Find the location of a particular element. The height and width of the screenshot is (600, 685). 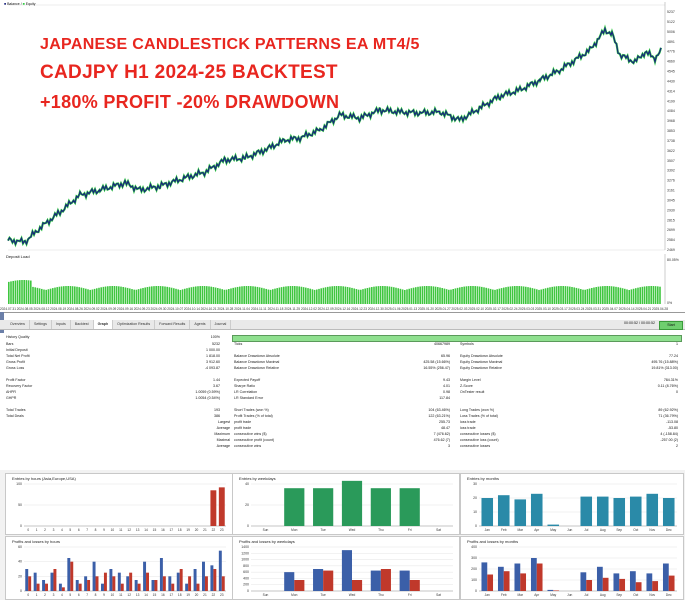

start-button: Start is located at coordinates (671, 325).